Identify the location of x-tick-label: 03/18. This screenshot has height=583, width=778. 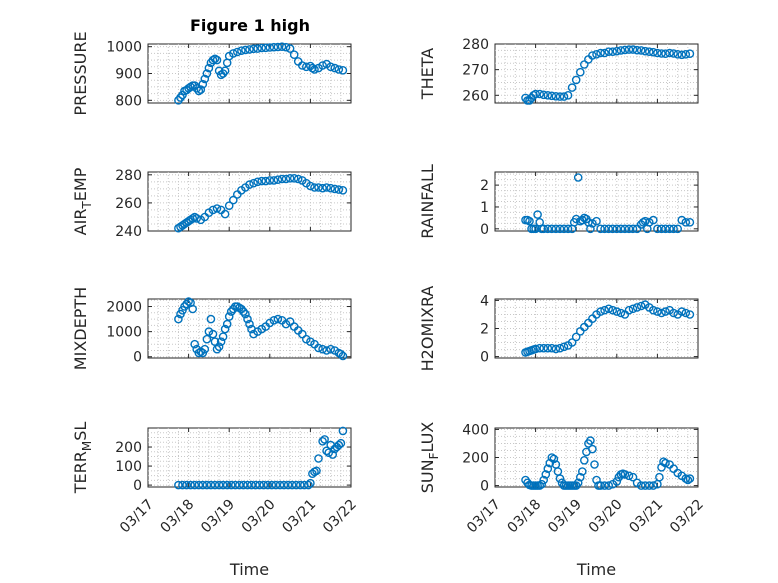
(525, 517).